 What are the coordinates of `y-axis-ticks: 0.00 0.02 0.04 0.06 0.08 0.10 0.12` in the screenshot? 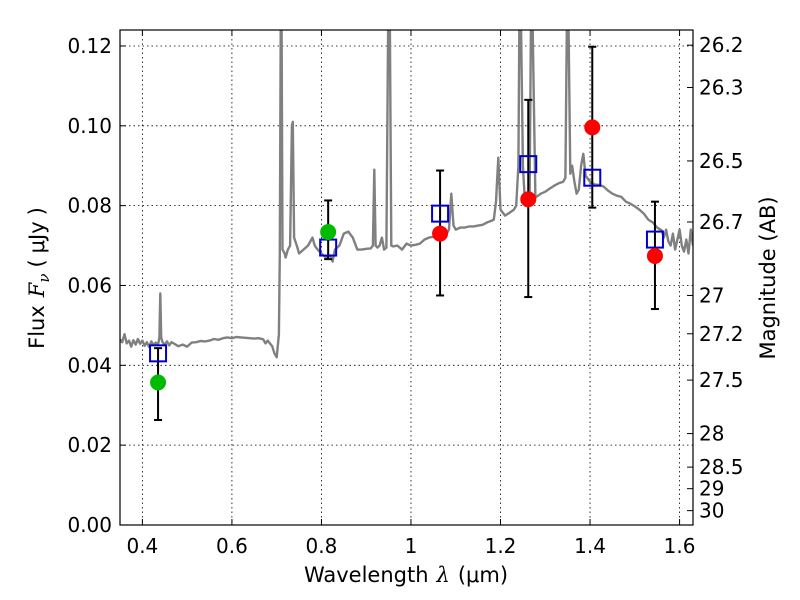 It's located at (96, 285).